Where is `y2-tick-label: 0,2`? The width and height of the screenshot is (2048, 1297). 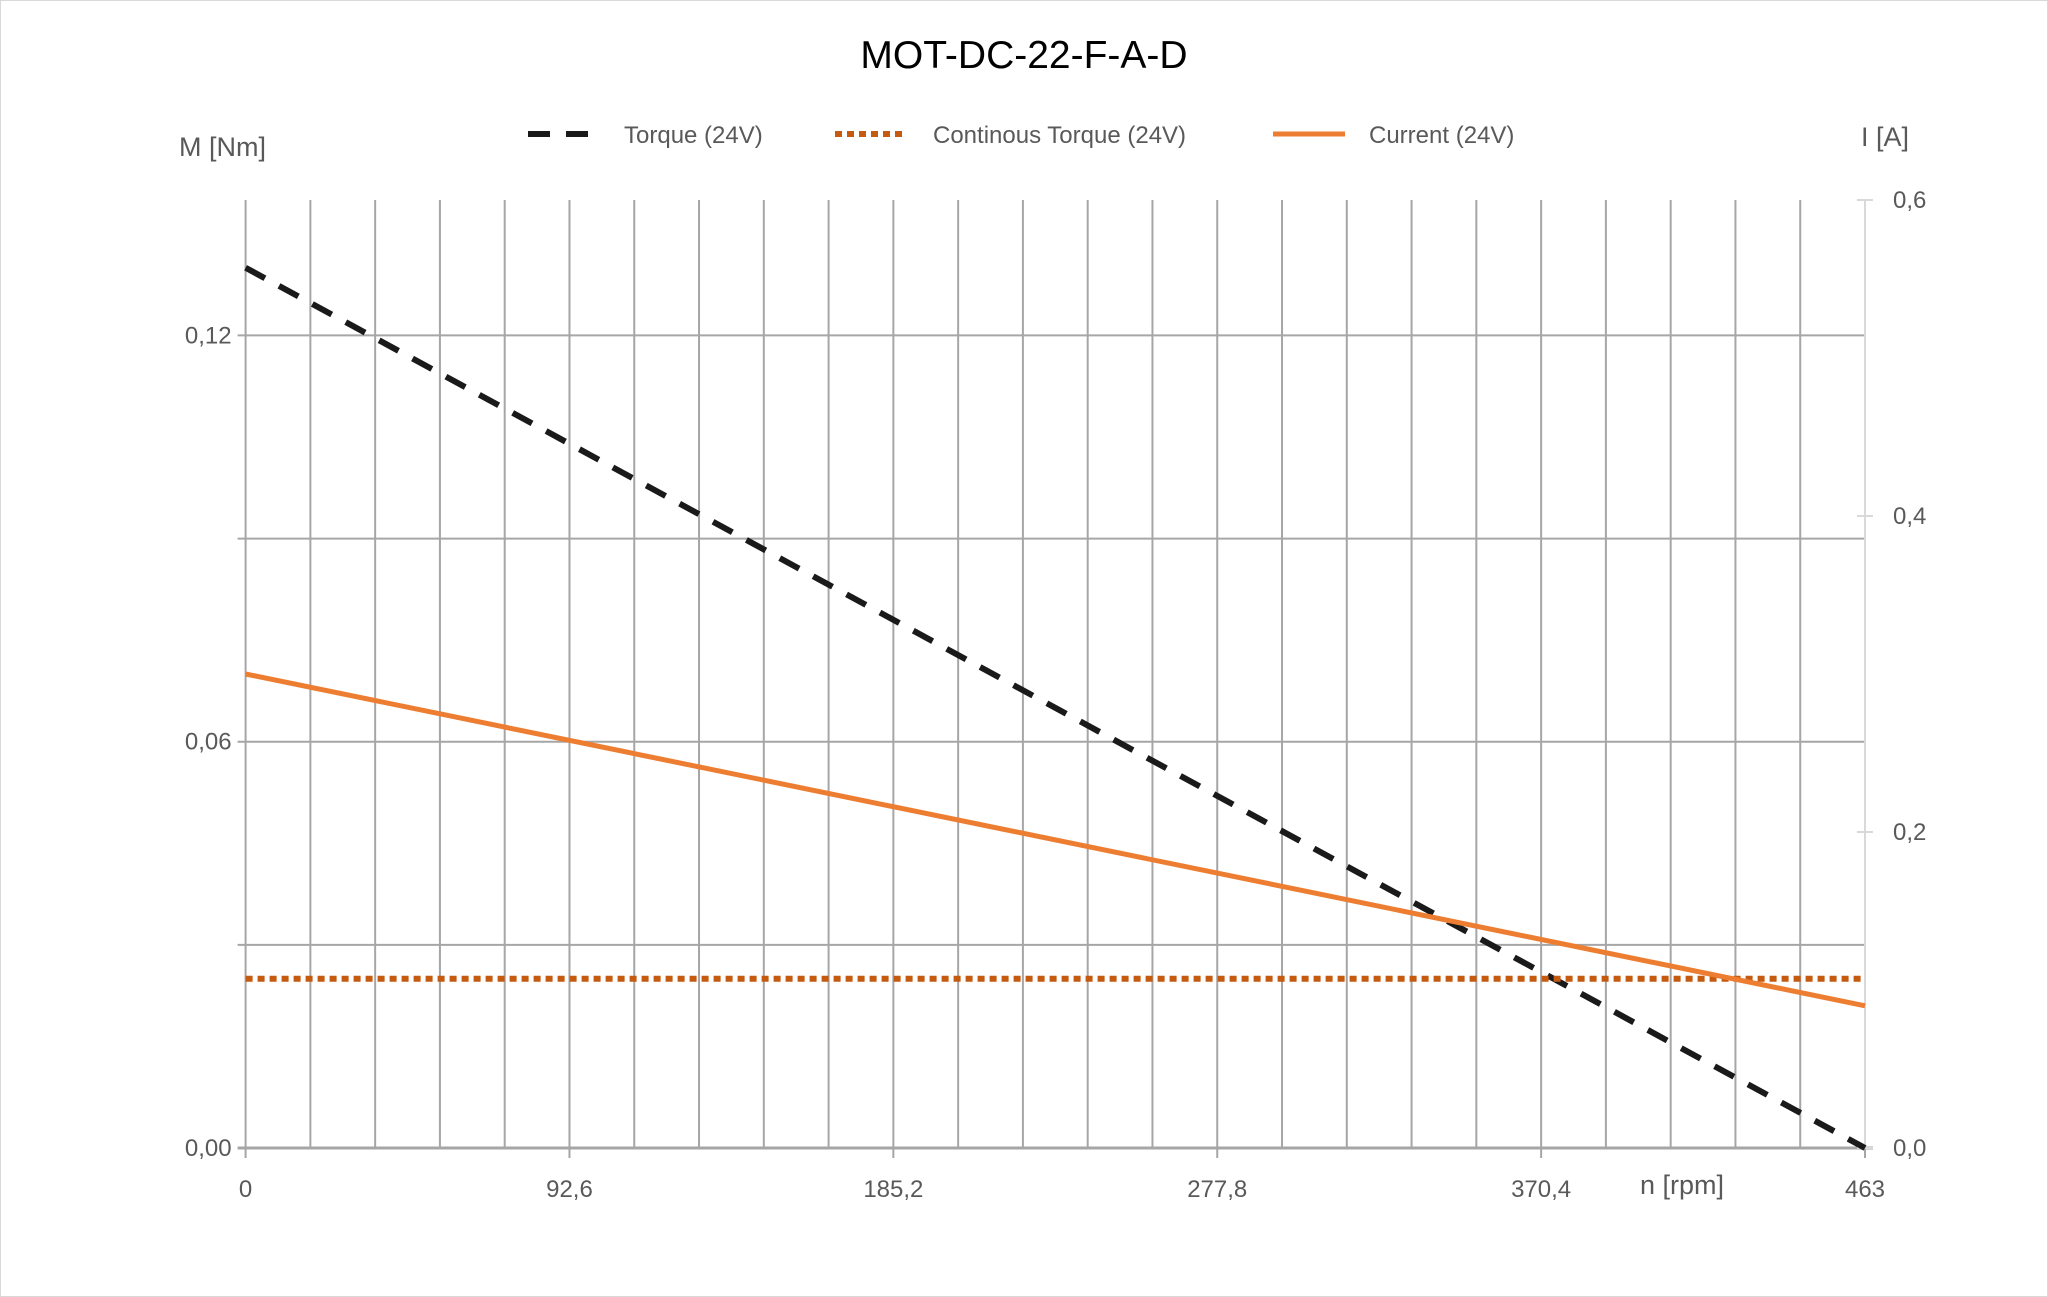 y2-tick-label: 0,2 is located at coordinates (1909, 832).